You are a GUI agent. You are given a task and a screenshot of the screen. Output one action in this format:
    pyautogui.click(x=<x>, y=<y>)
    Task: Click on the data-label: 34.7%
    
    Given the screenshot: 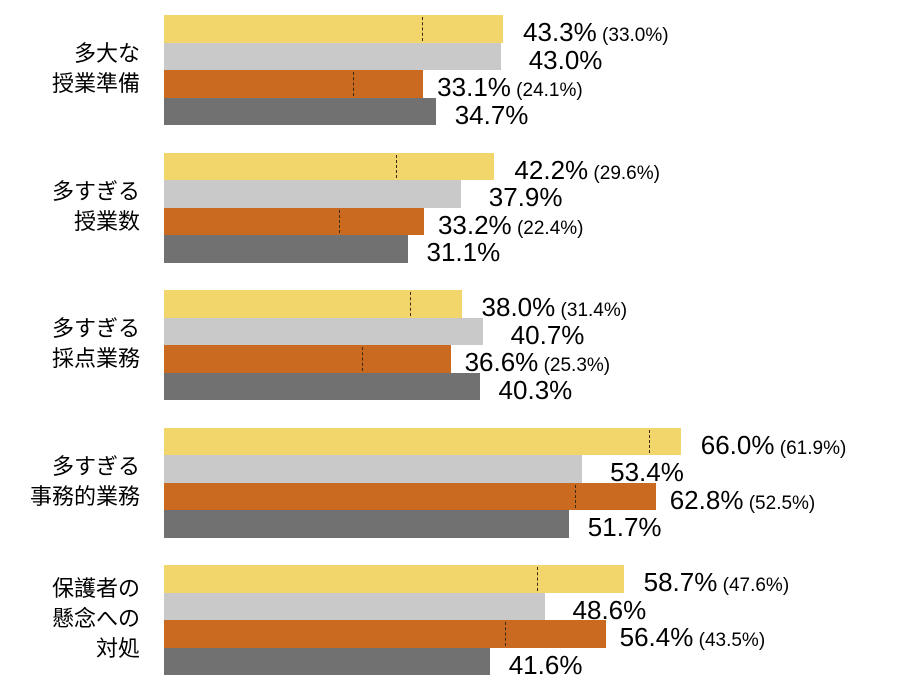 What is the action you would take?
    pyautogui.click(x=492, y=115)
    